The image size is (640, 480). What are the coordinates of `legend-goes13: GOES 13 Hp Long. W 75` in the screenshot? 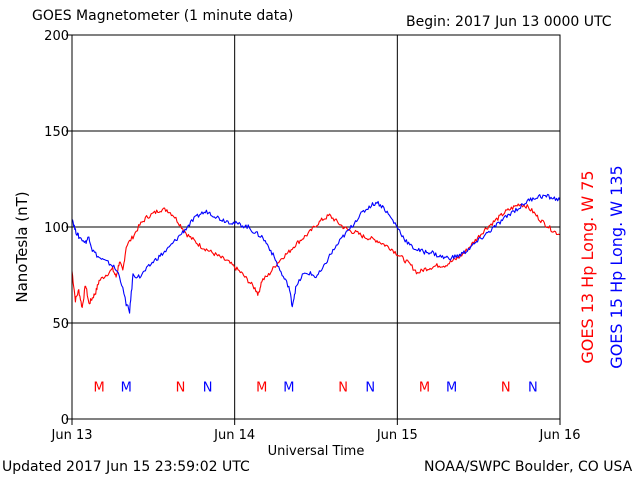 It's located at (587, 266).